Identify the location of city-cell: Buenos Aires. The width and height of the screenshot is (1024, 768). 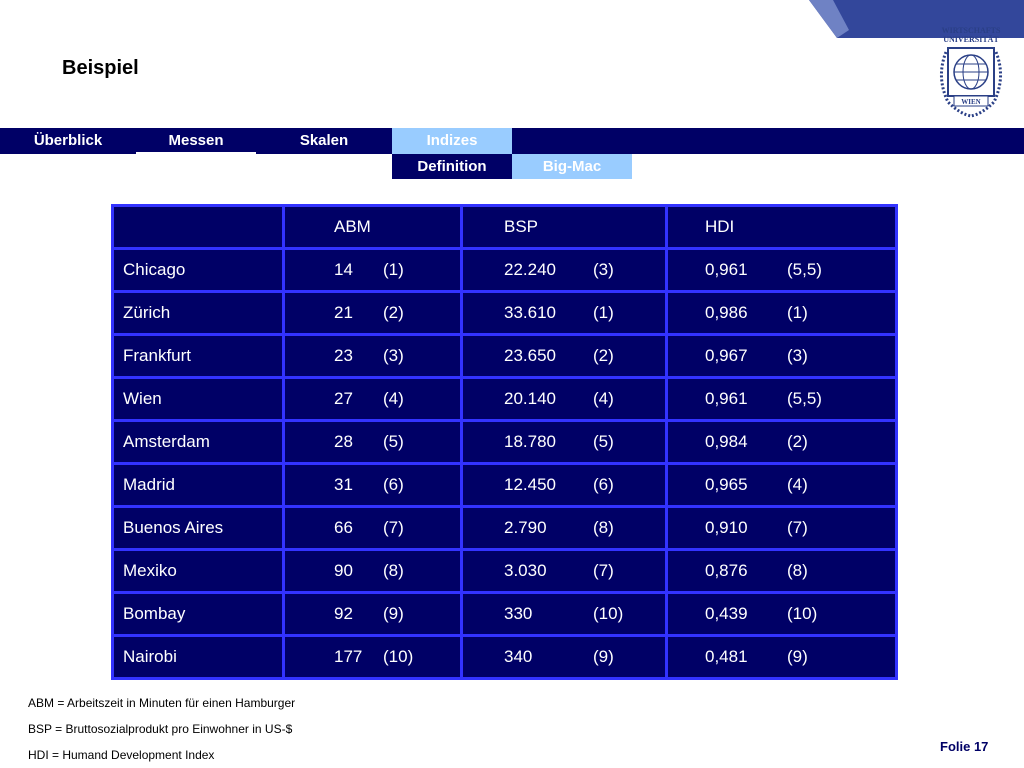
(198, 528).